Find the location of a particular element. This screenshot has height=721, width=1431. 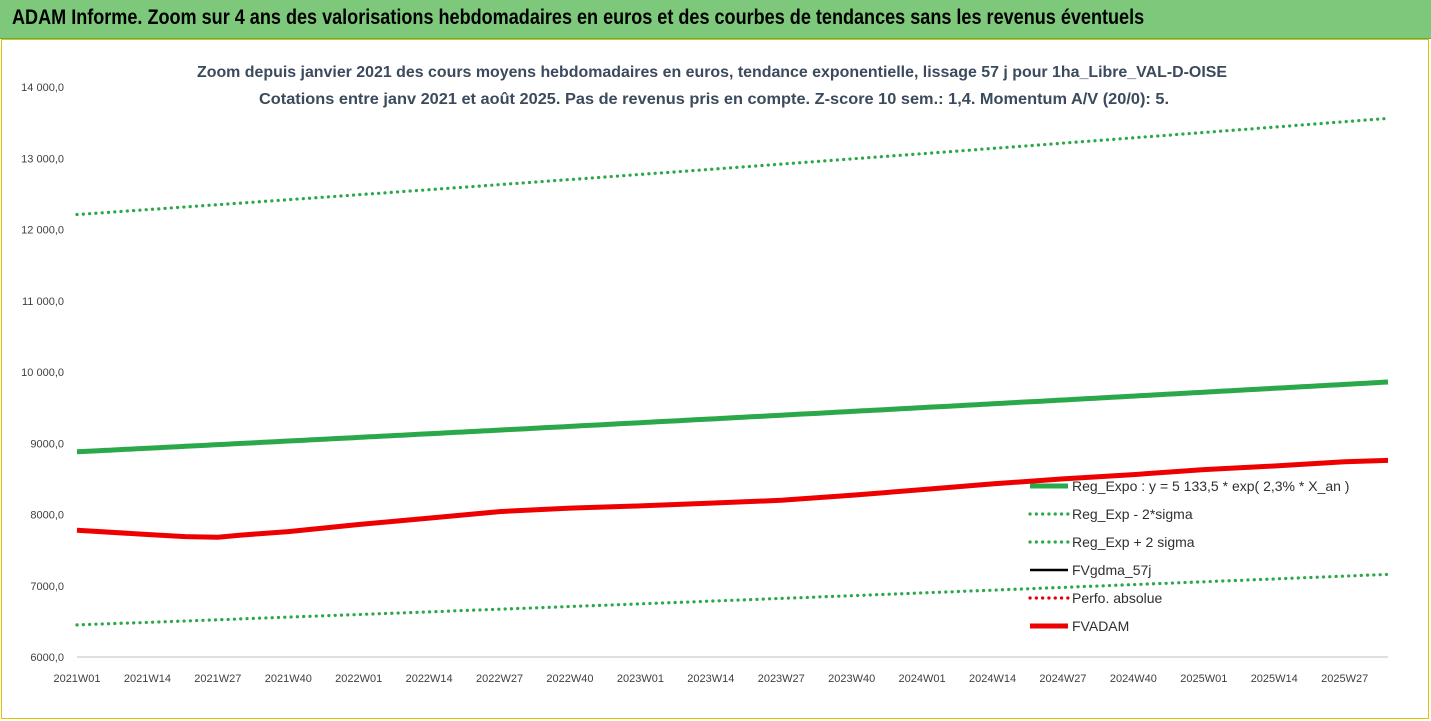

x-tick-label: 2022W14 is located at coordinates (429, 679).